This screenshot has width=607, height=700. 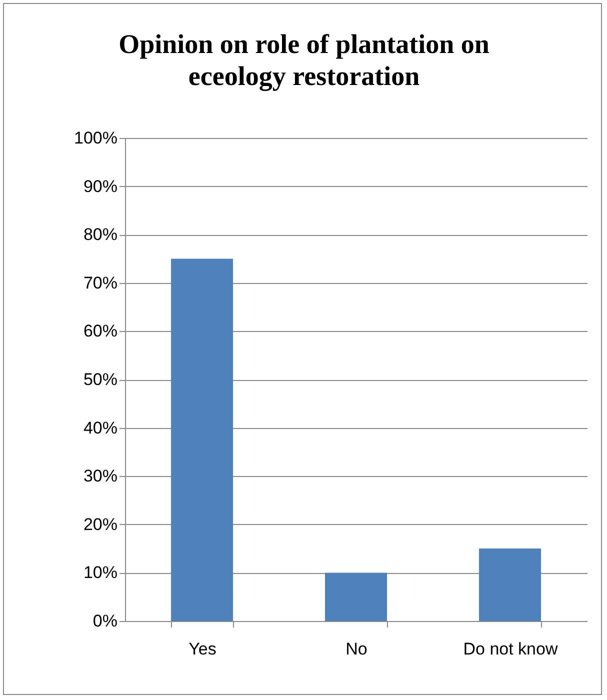 I want to click on y-tick-label: 60%, so click(x=100, y=331).